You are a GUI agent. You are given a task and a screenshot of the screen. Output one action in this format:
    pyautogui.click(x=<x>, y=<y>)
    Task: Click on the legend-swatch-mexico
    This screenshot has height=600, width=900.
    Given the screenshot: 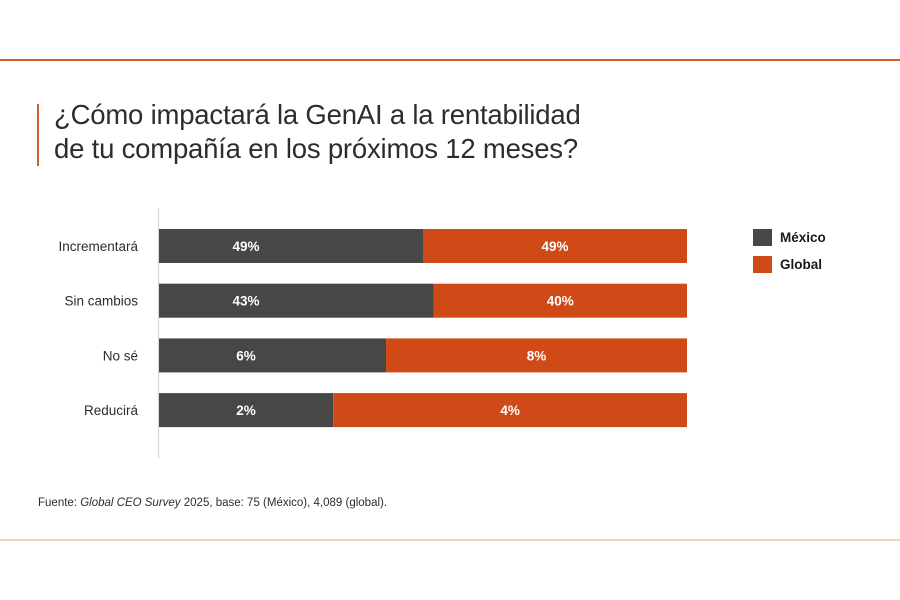 What is the action you would take?
    pyautogui.click(x=762, y=237)
    